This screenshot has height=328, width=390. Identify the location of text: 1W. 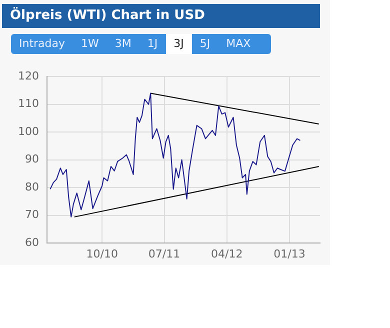
(90, 44).